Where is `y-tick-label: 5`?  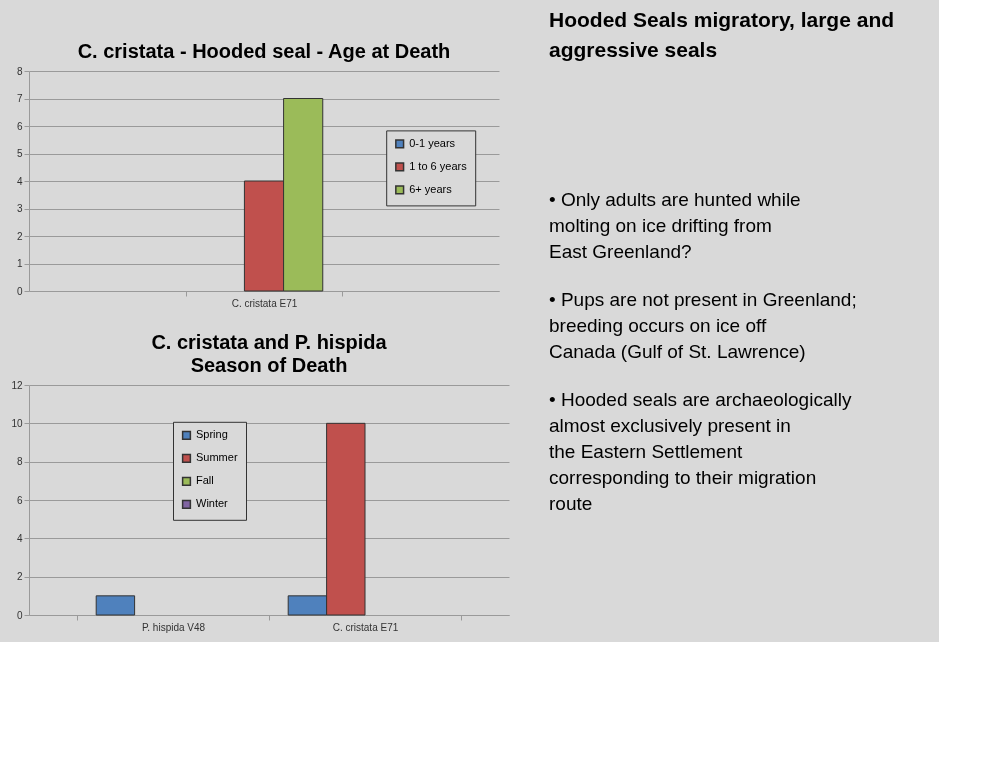 y-tick-label: 5 is located at coordinates (19, 153).